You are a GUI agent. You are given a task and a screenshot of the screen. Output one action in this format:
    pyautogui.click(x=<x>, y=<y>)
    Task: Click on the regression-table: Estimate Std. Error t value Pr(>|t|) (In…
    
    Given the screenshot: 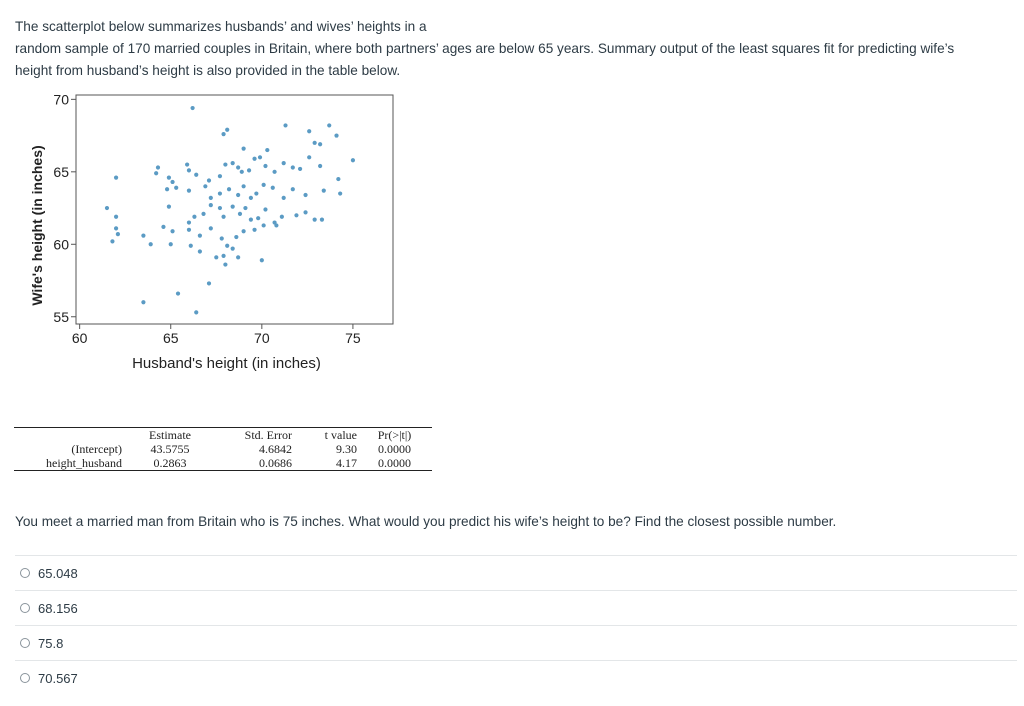 What is the action you would take?
    pyautogui.click(x=223, y=449)
    